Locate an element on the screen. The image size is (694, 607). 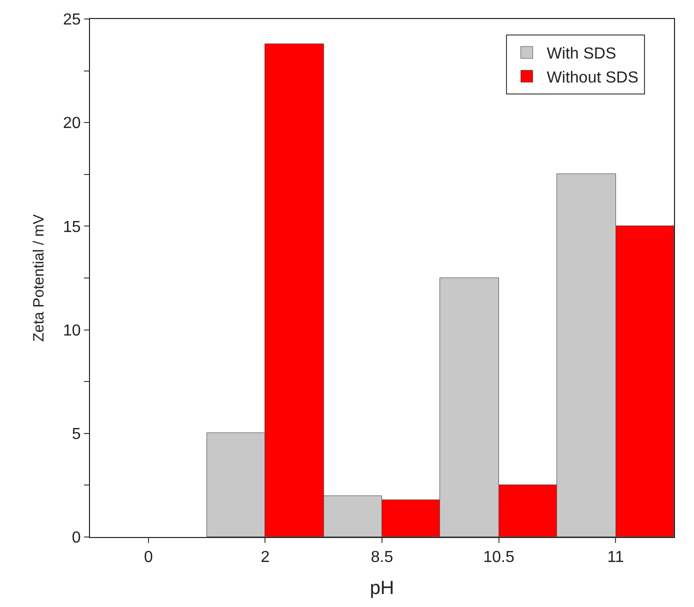
legend-label: Without SDS is located at coordinates (592, 77).